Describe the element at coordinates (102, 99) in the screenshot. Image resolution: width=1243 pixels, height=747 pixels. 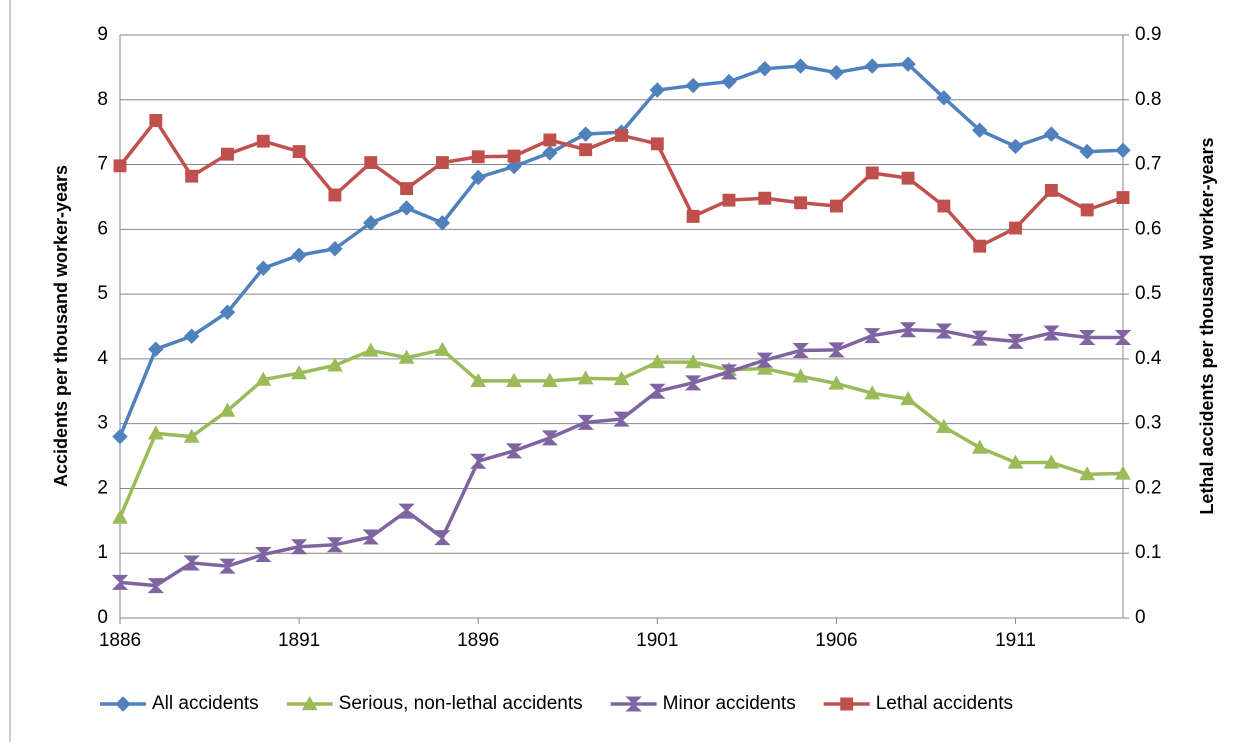
I see `y-tick-label: 8` at that location.